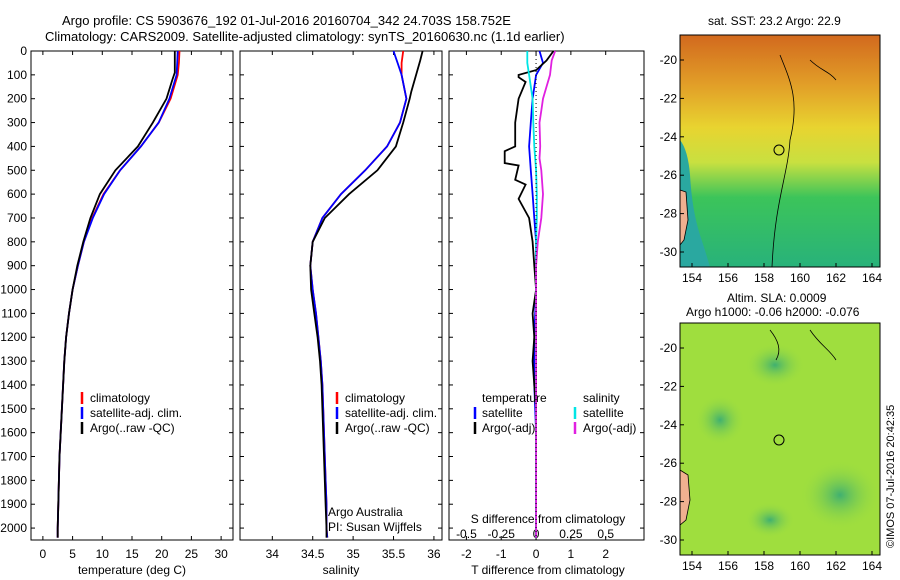 Image resolution: width=900 pixels, height=580 pixels. Describe the element at coordinates (13, 433) in the screenshot. I see `depth-tick-label: 1600` at that location.